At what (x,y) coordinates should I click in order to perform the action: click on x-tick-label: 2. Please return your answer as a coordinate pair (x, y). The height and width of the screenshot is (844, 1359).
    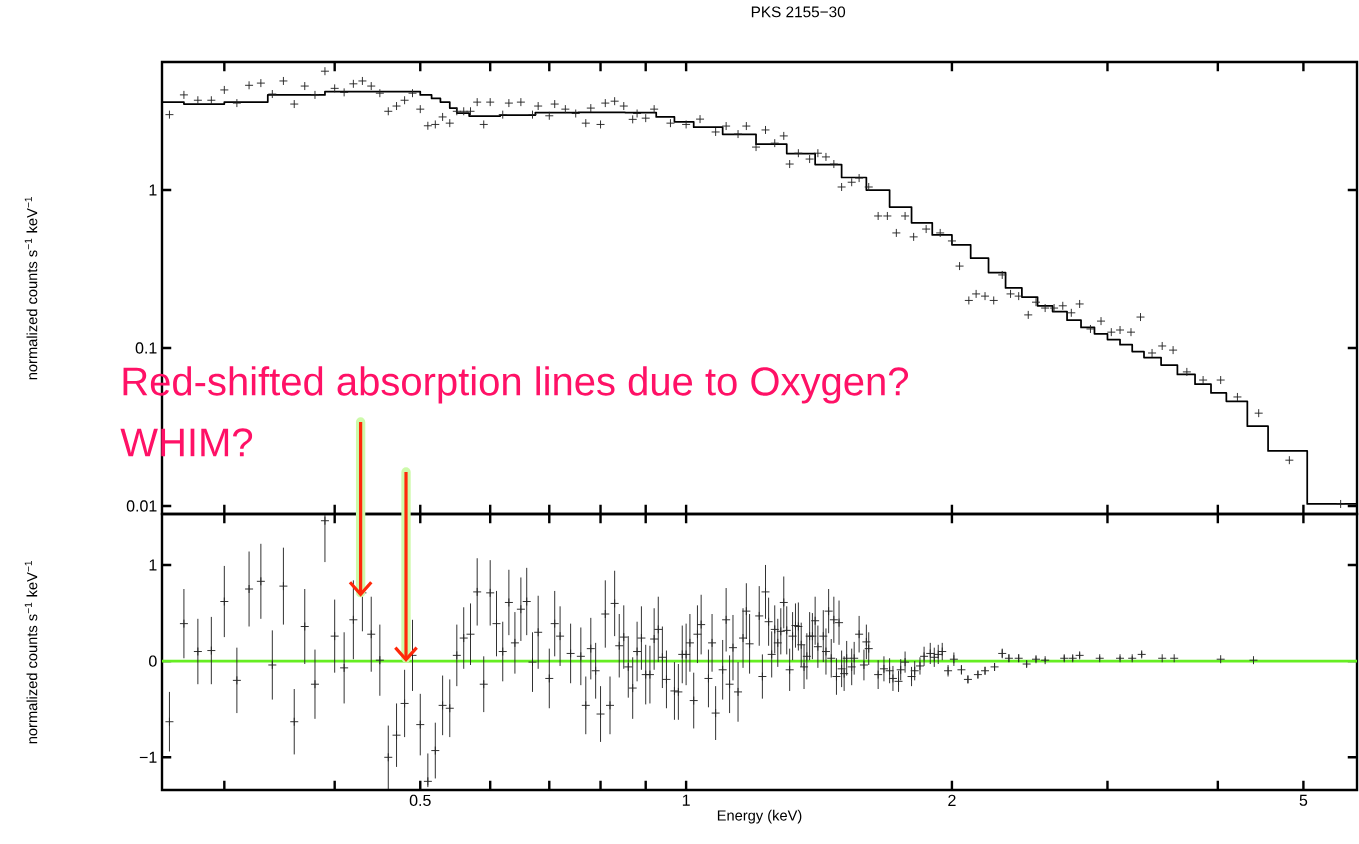
    Looking at the image, I should click on (952, 800).